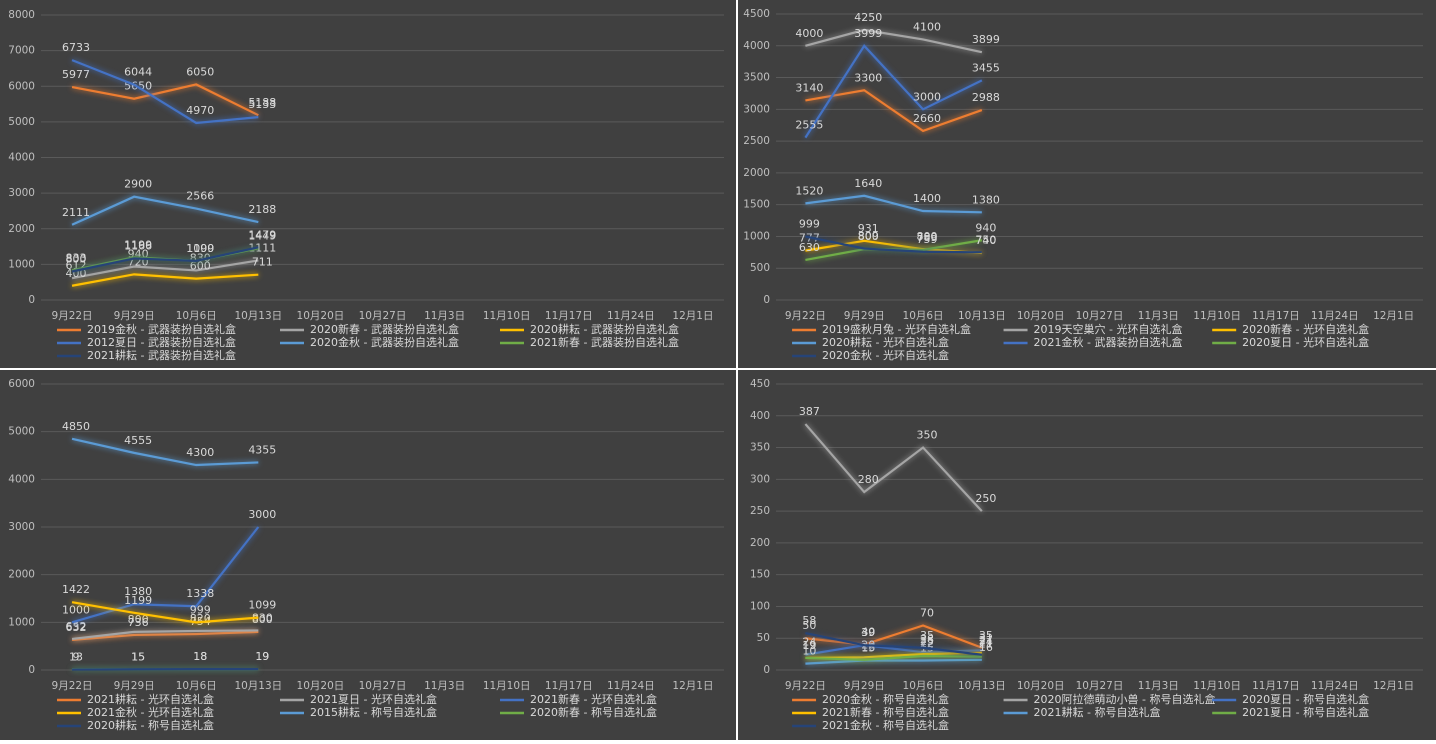 The image size is (1436, 744). Describe the element at coordinates (760, 268) in the screenshot. I see `y-tick-label: 500` at that location.